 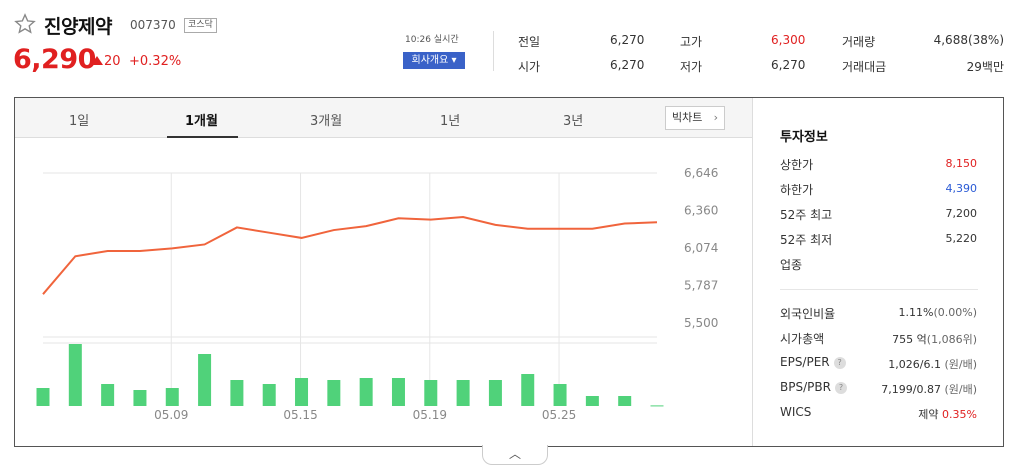 I want to click on industry-label: 업종, so click(x=791, y=265).